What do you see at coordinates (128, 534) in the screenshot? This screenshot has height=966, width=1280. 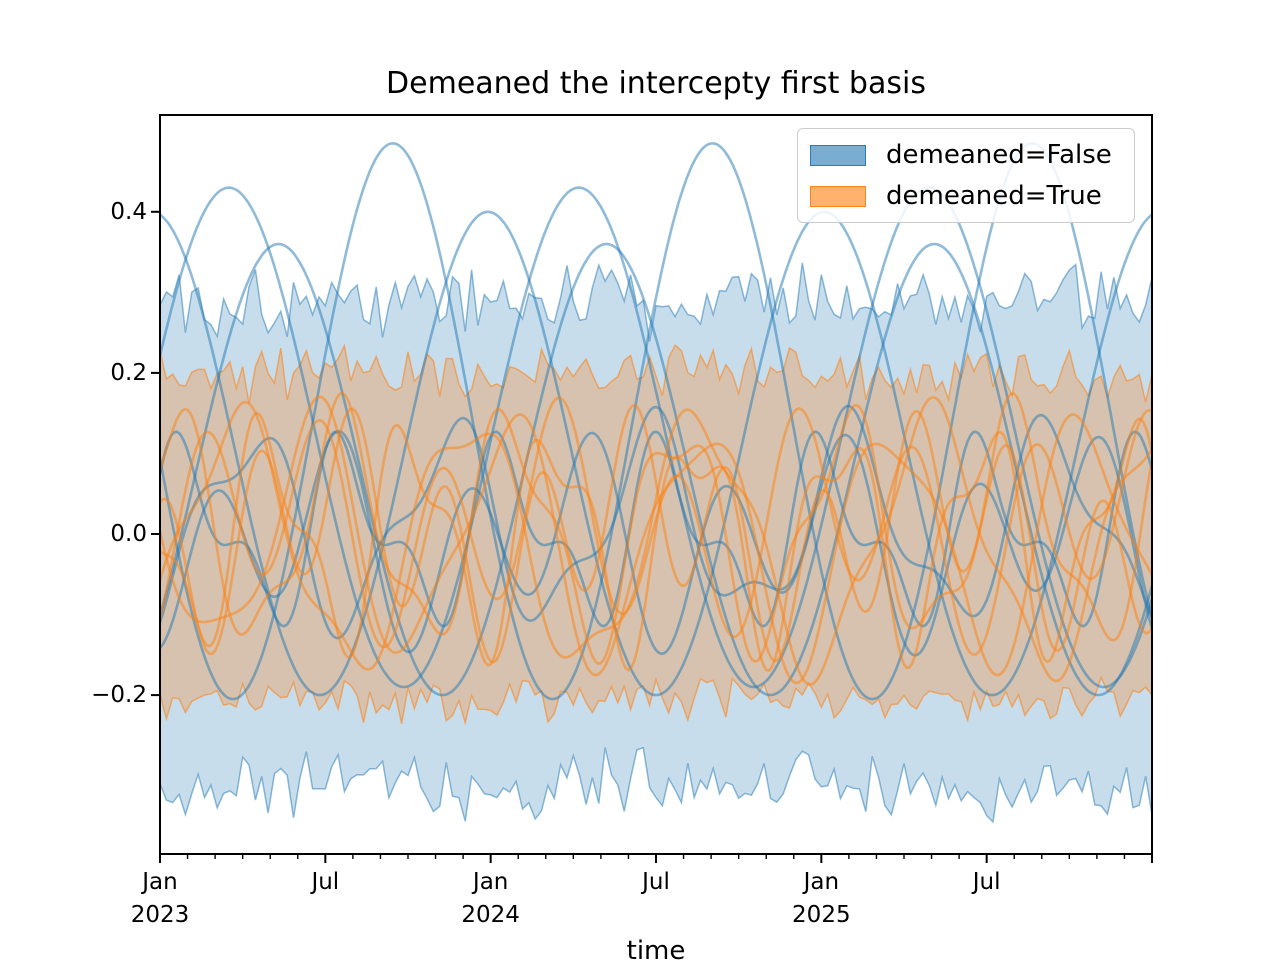 I see `y-tick-label: 0.0` at bounding box center [128, 534].